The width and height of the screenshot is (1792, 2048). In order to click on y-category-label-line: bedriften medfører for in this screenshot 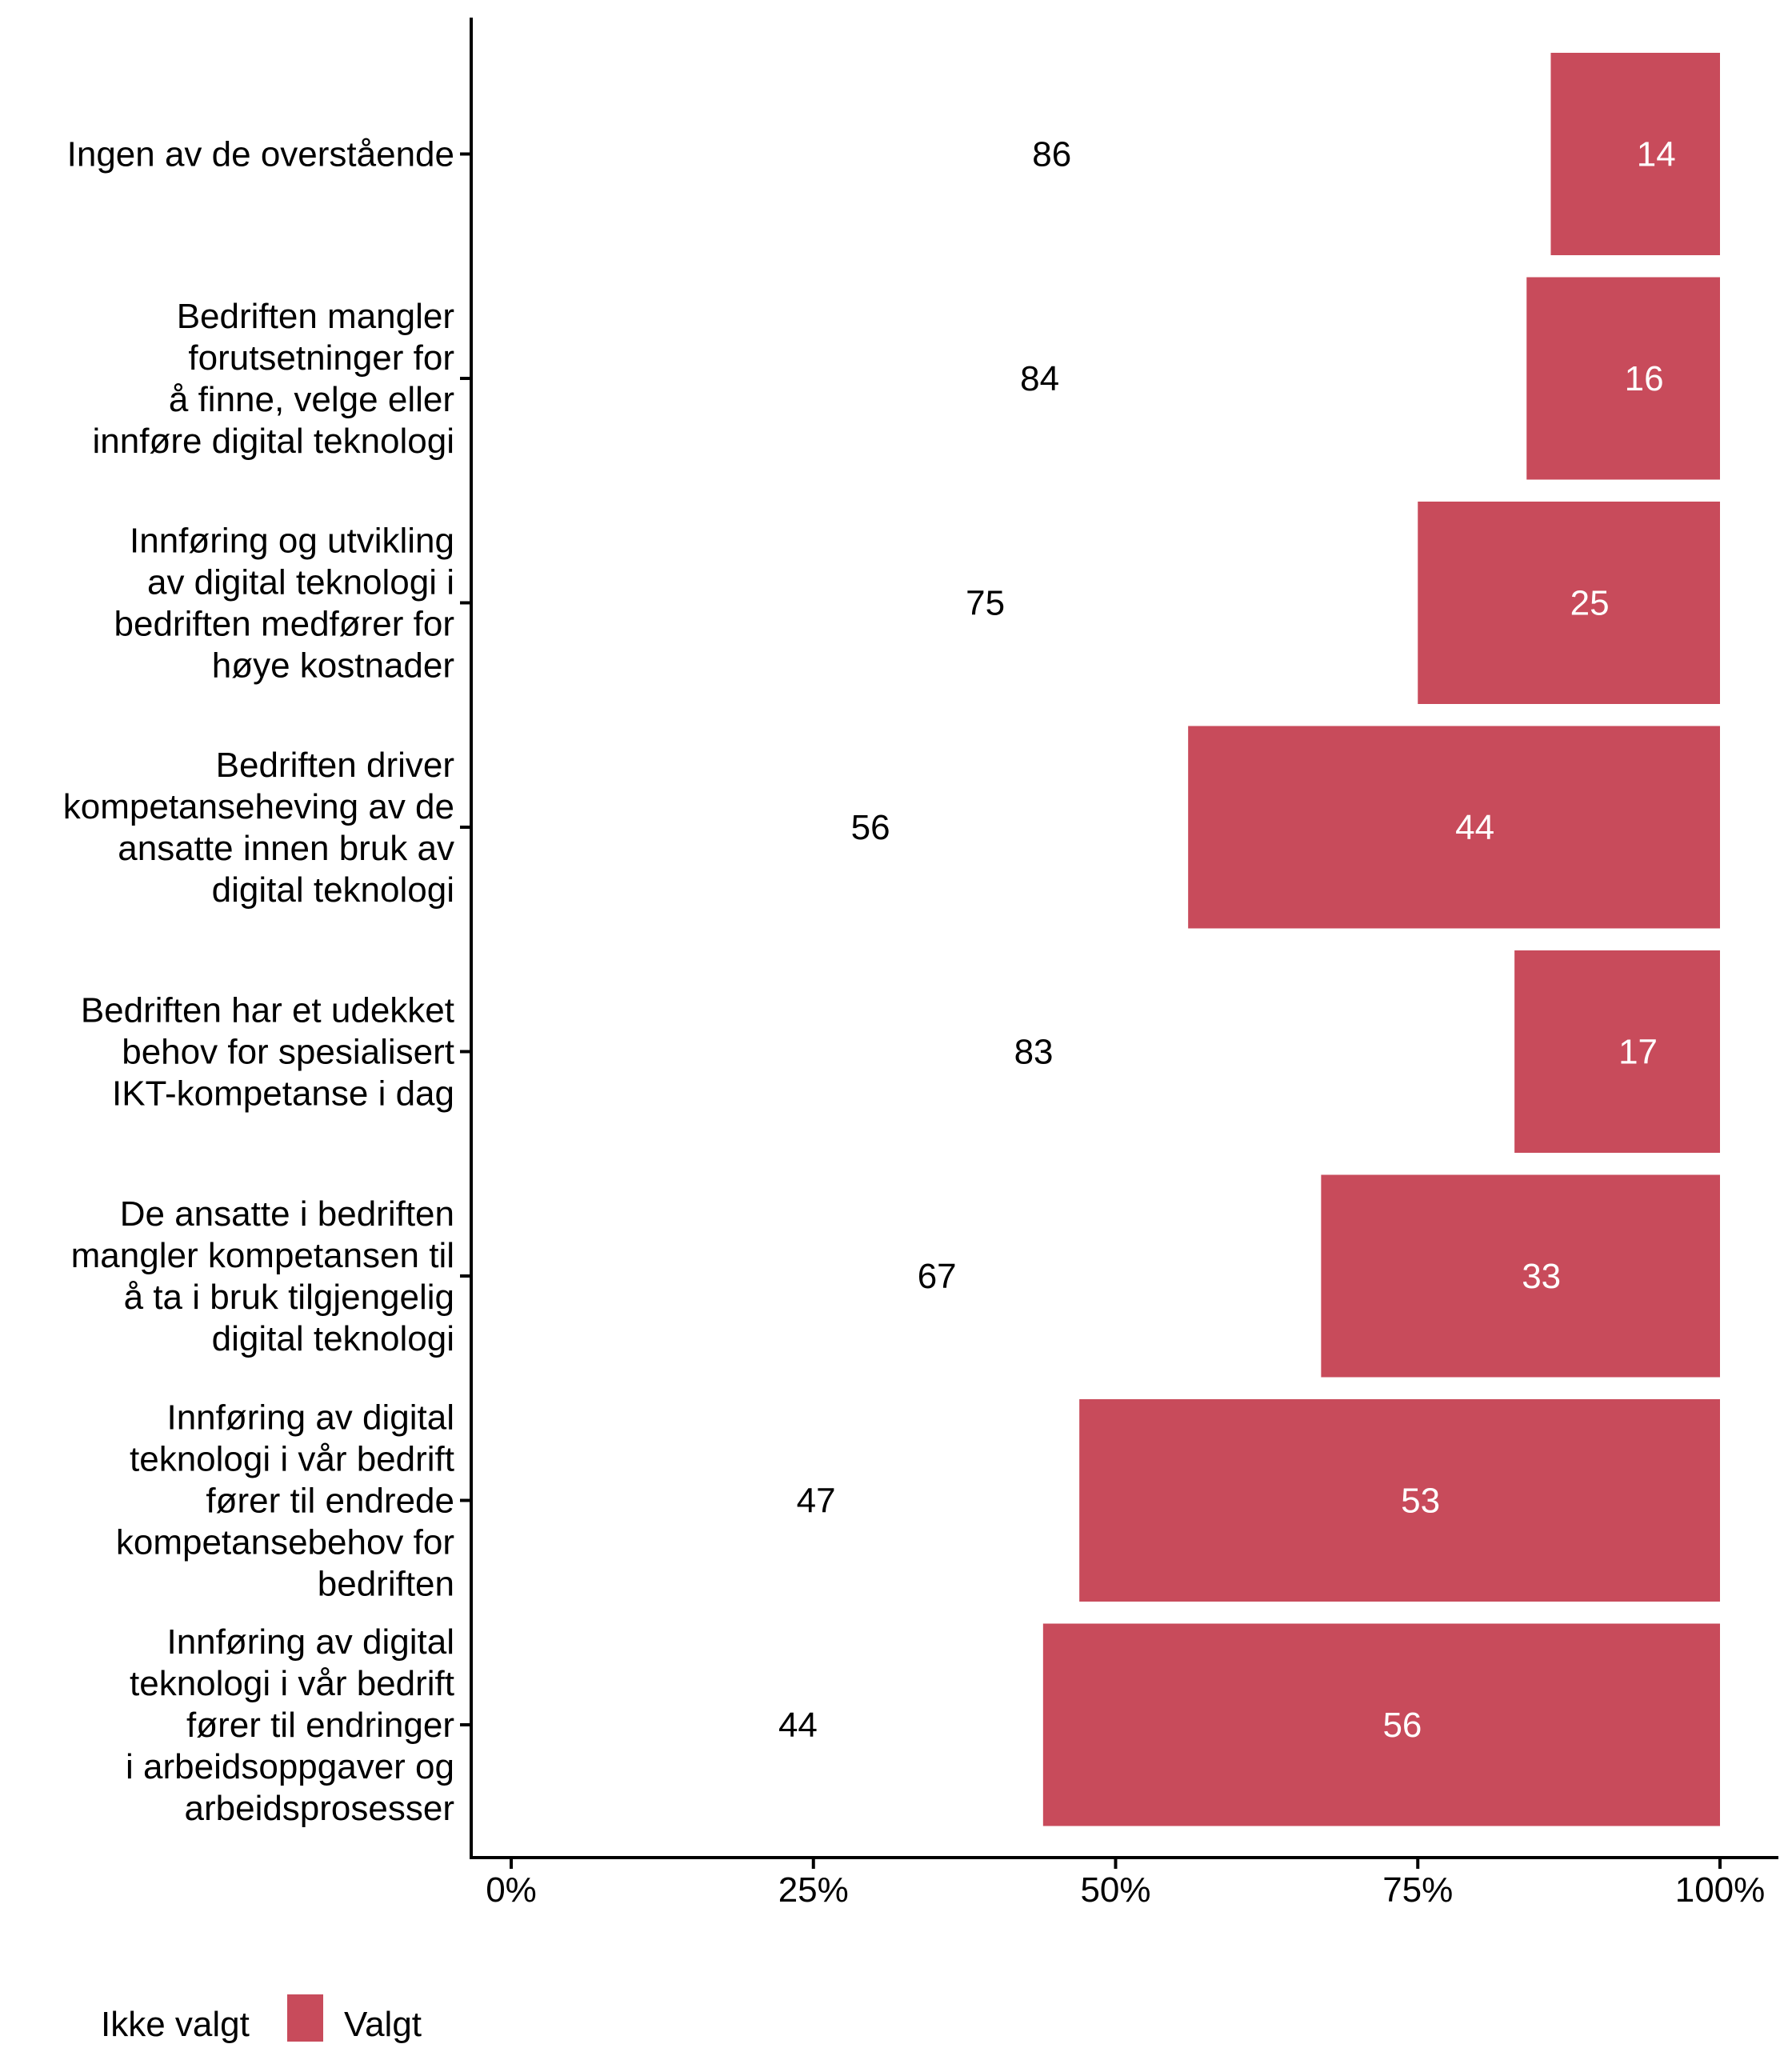, I will do `click(284, 624)`.